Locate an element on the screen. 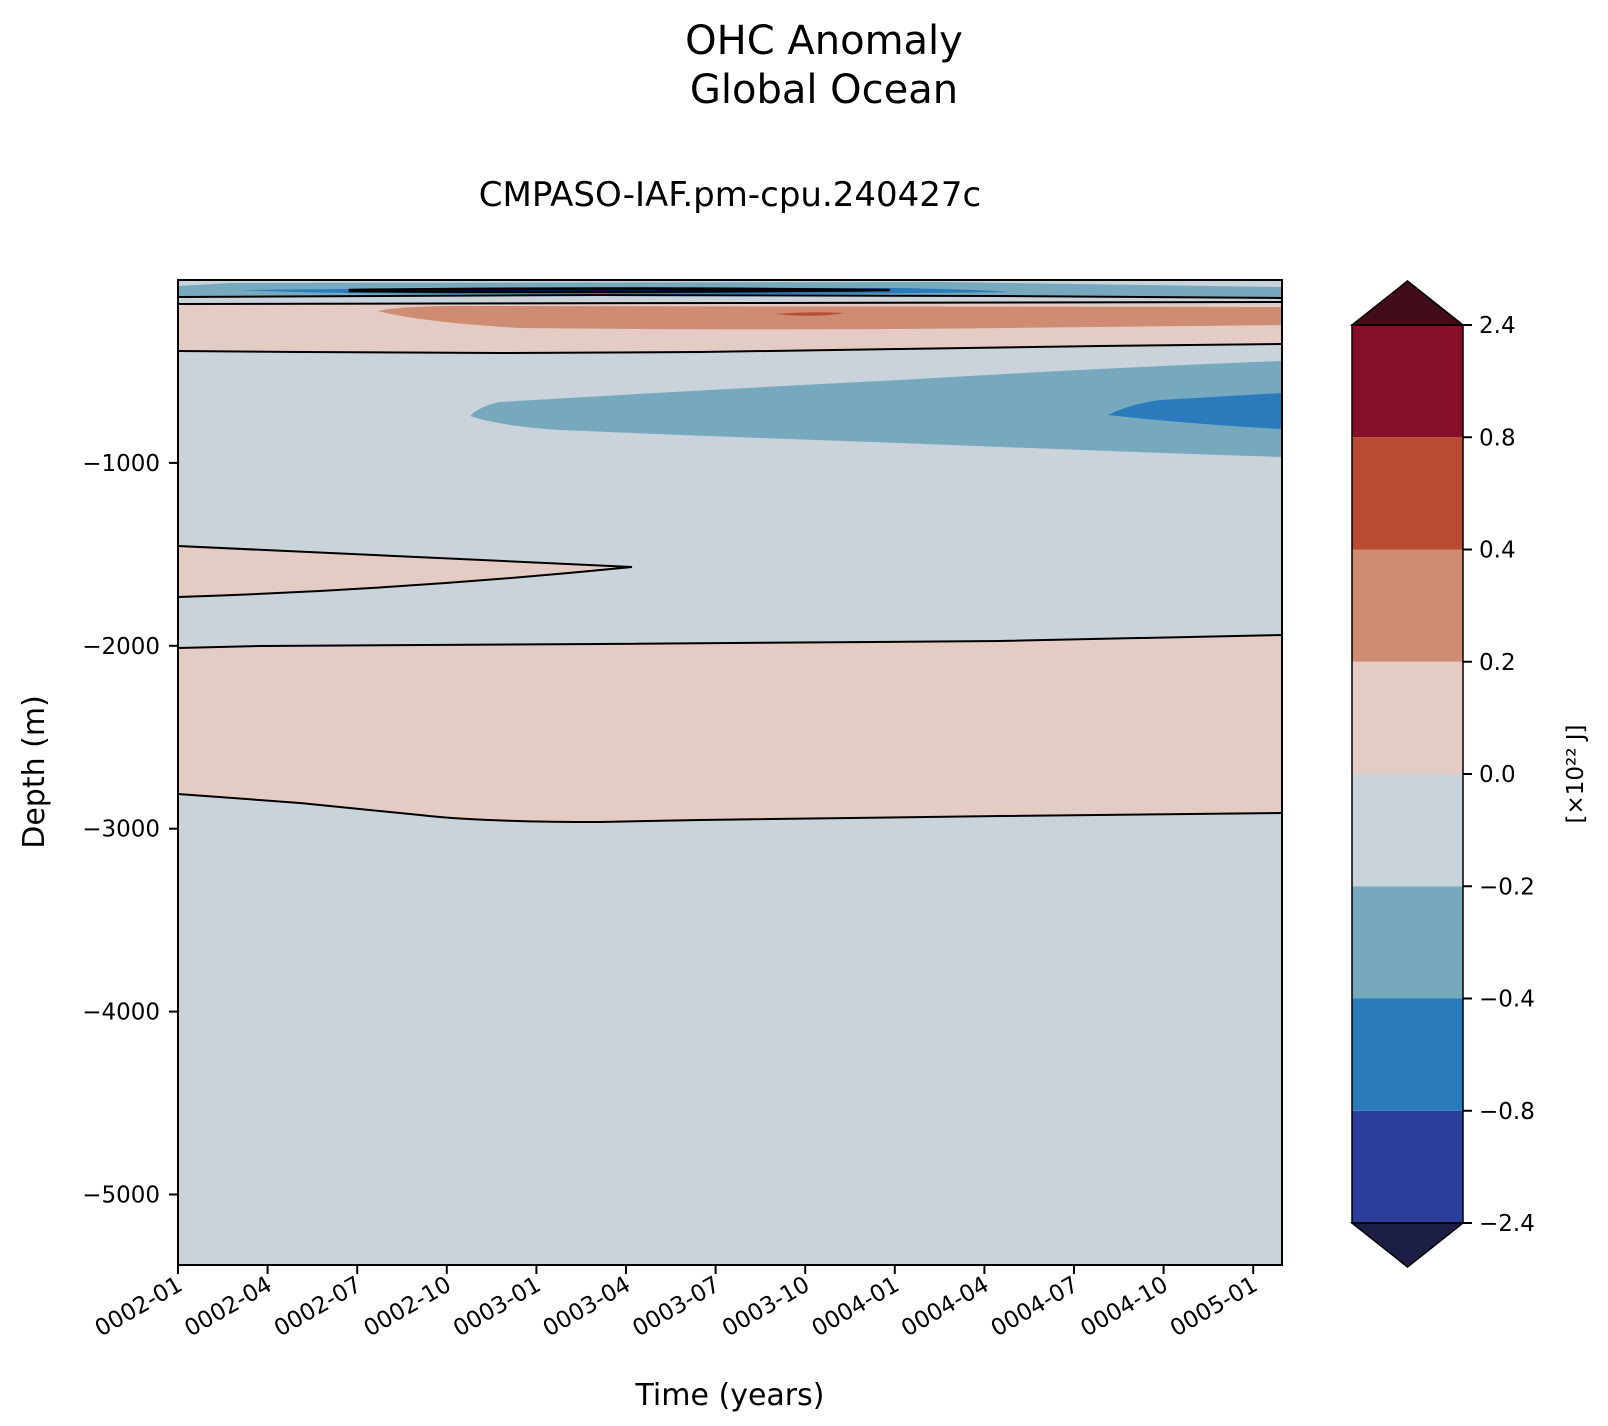  y-axis: −1000 −2000 −3000 −4000 −5000 is located at coordinates (130, 830).